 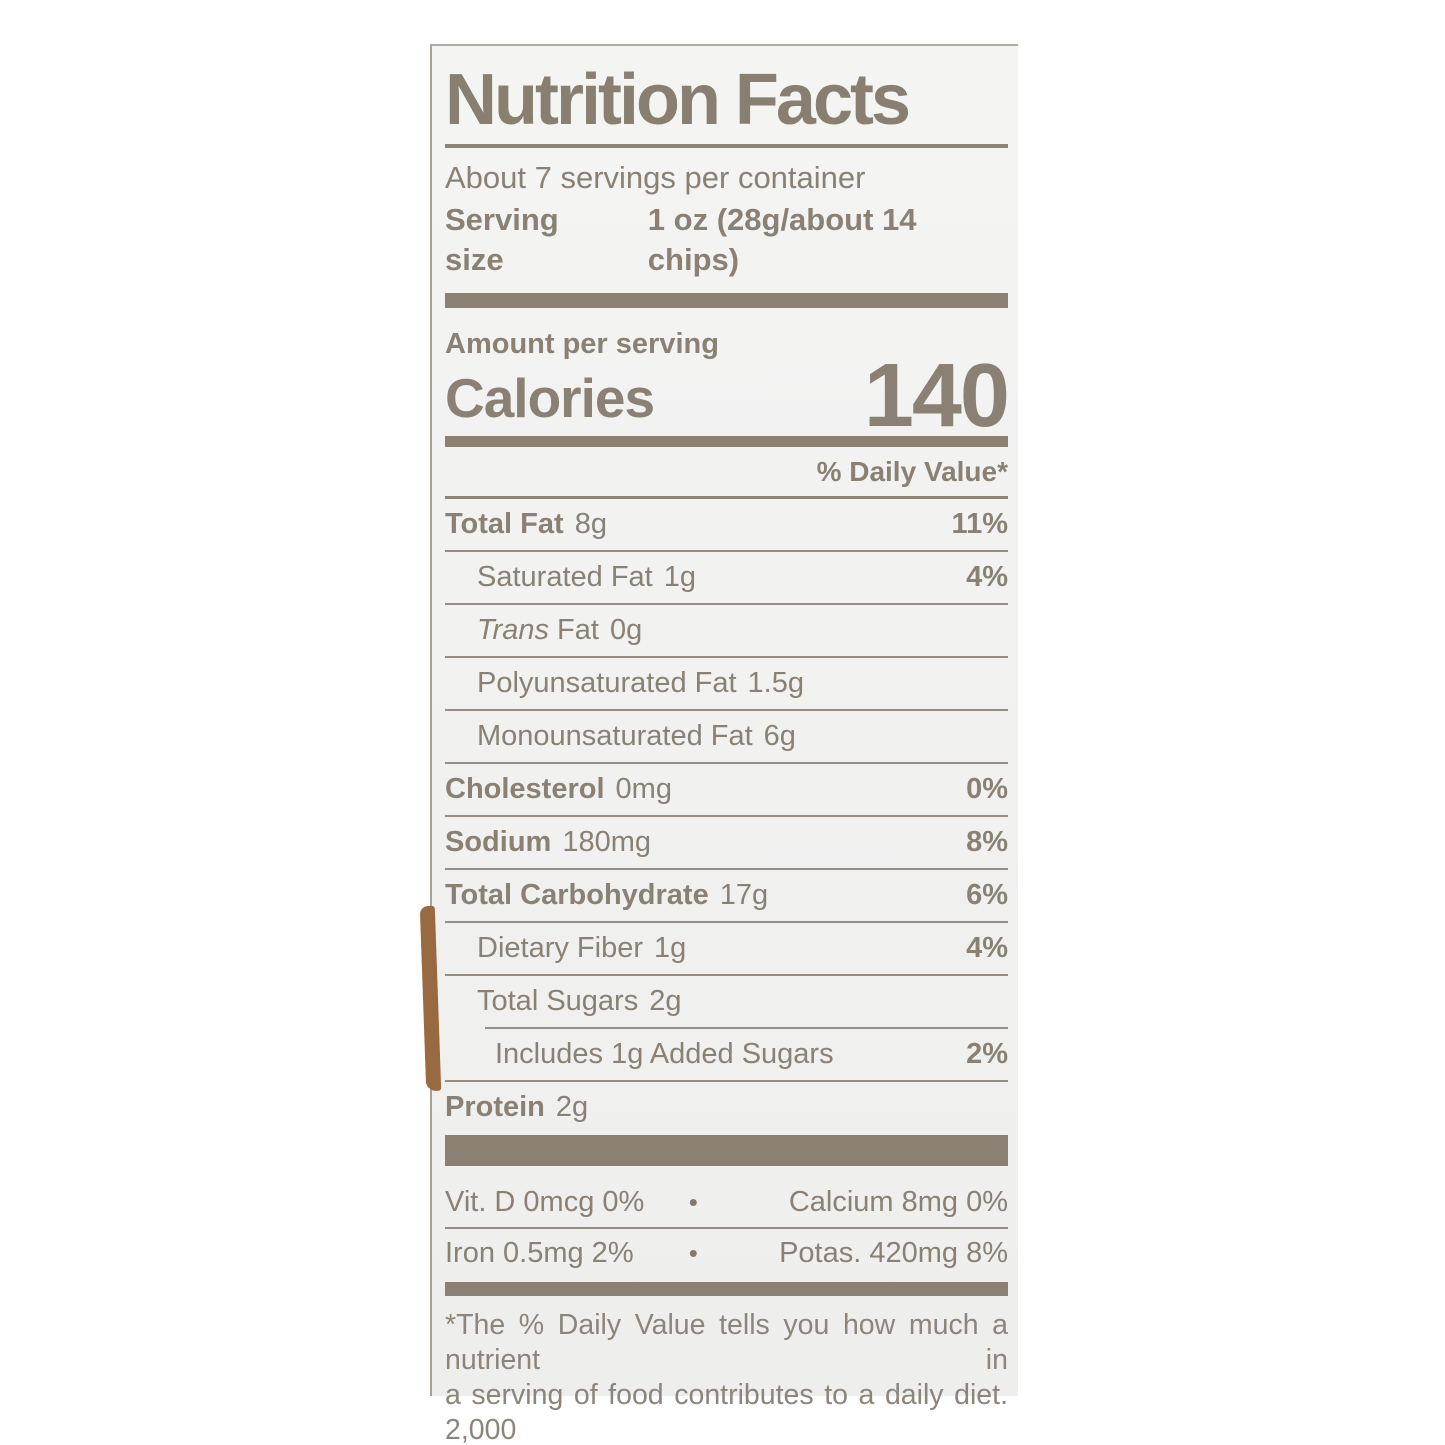 I want to click on nutrient-row: Sodium 180mg 8%, so click(x=726, y=842).